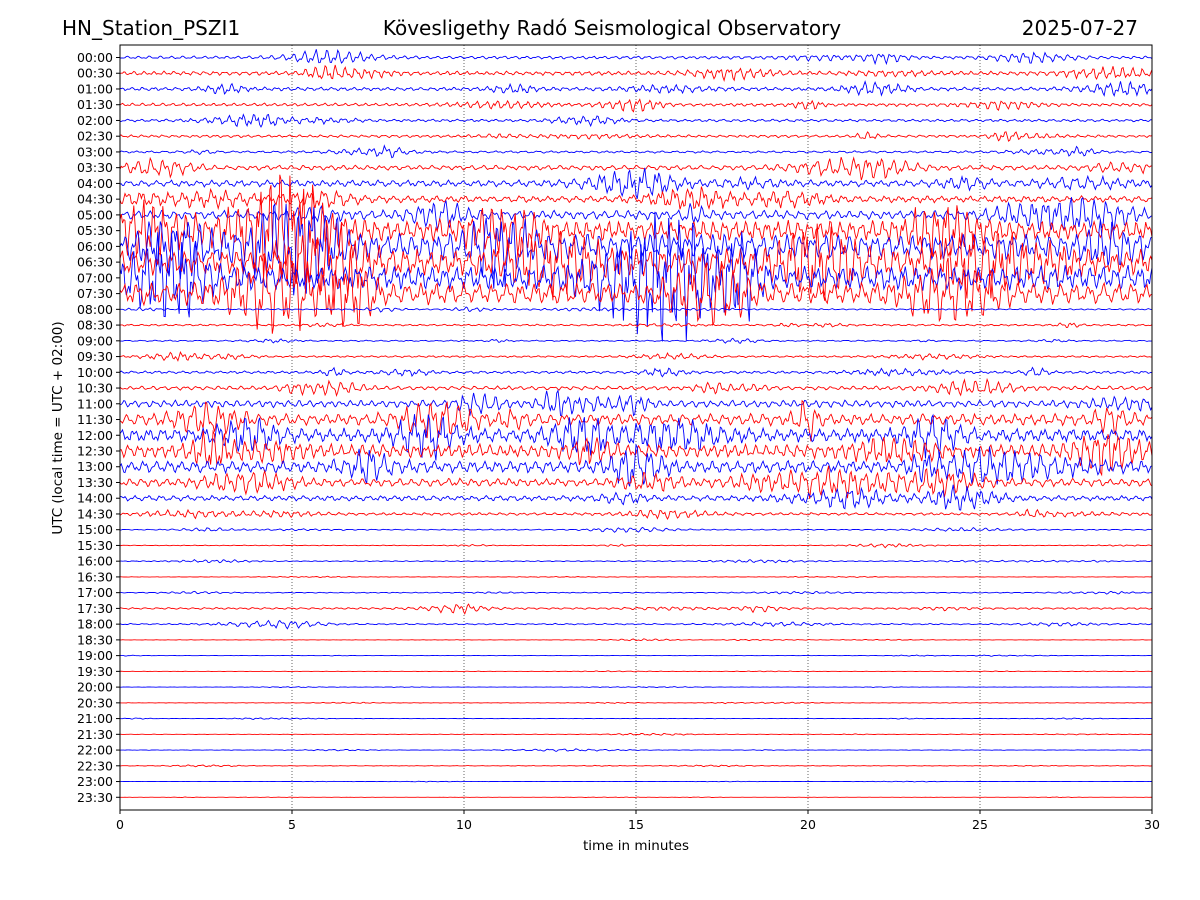  What do you see at coordinates (95, 608) in the screenshot?
I see `y-tick-label: 17:30` at bounding box center [95, 608].